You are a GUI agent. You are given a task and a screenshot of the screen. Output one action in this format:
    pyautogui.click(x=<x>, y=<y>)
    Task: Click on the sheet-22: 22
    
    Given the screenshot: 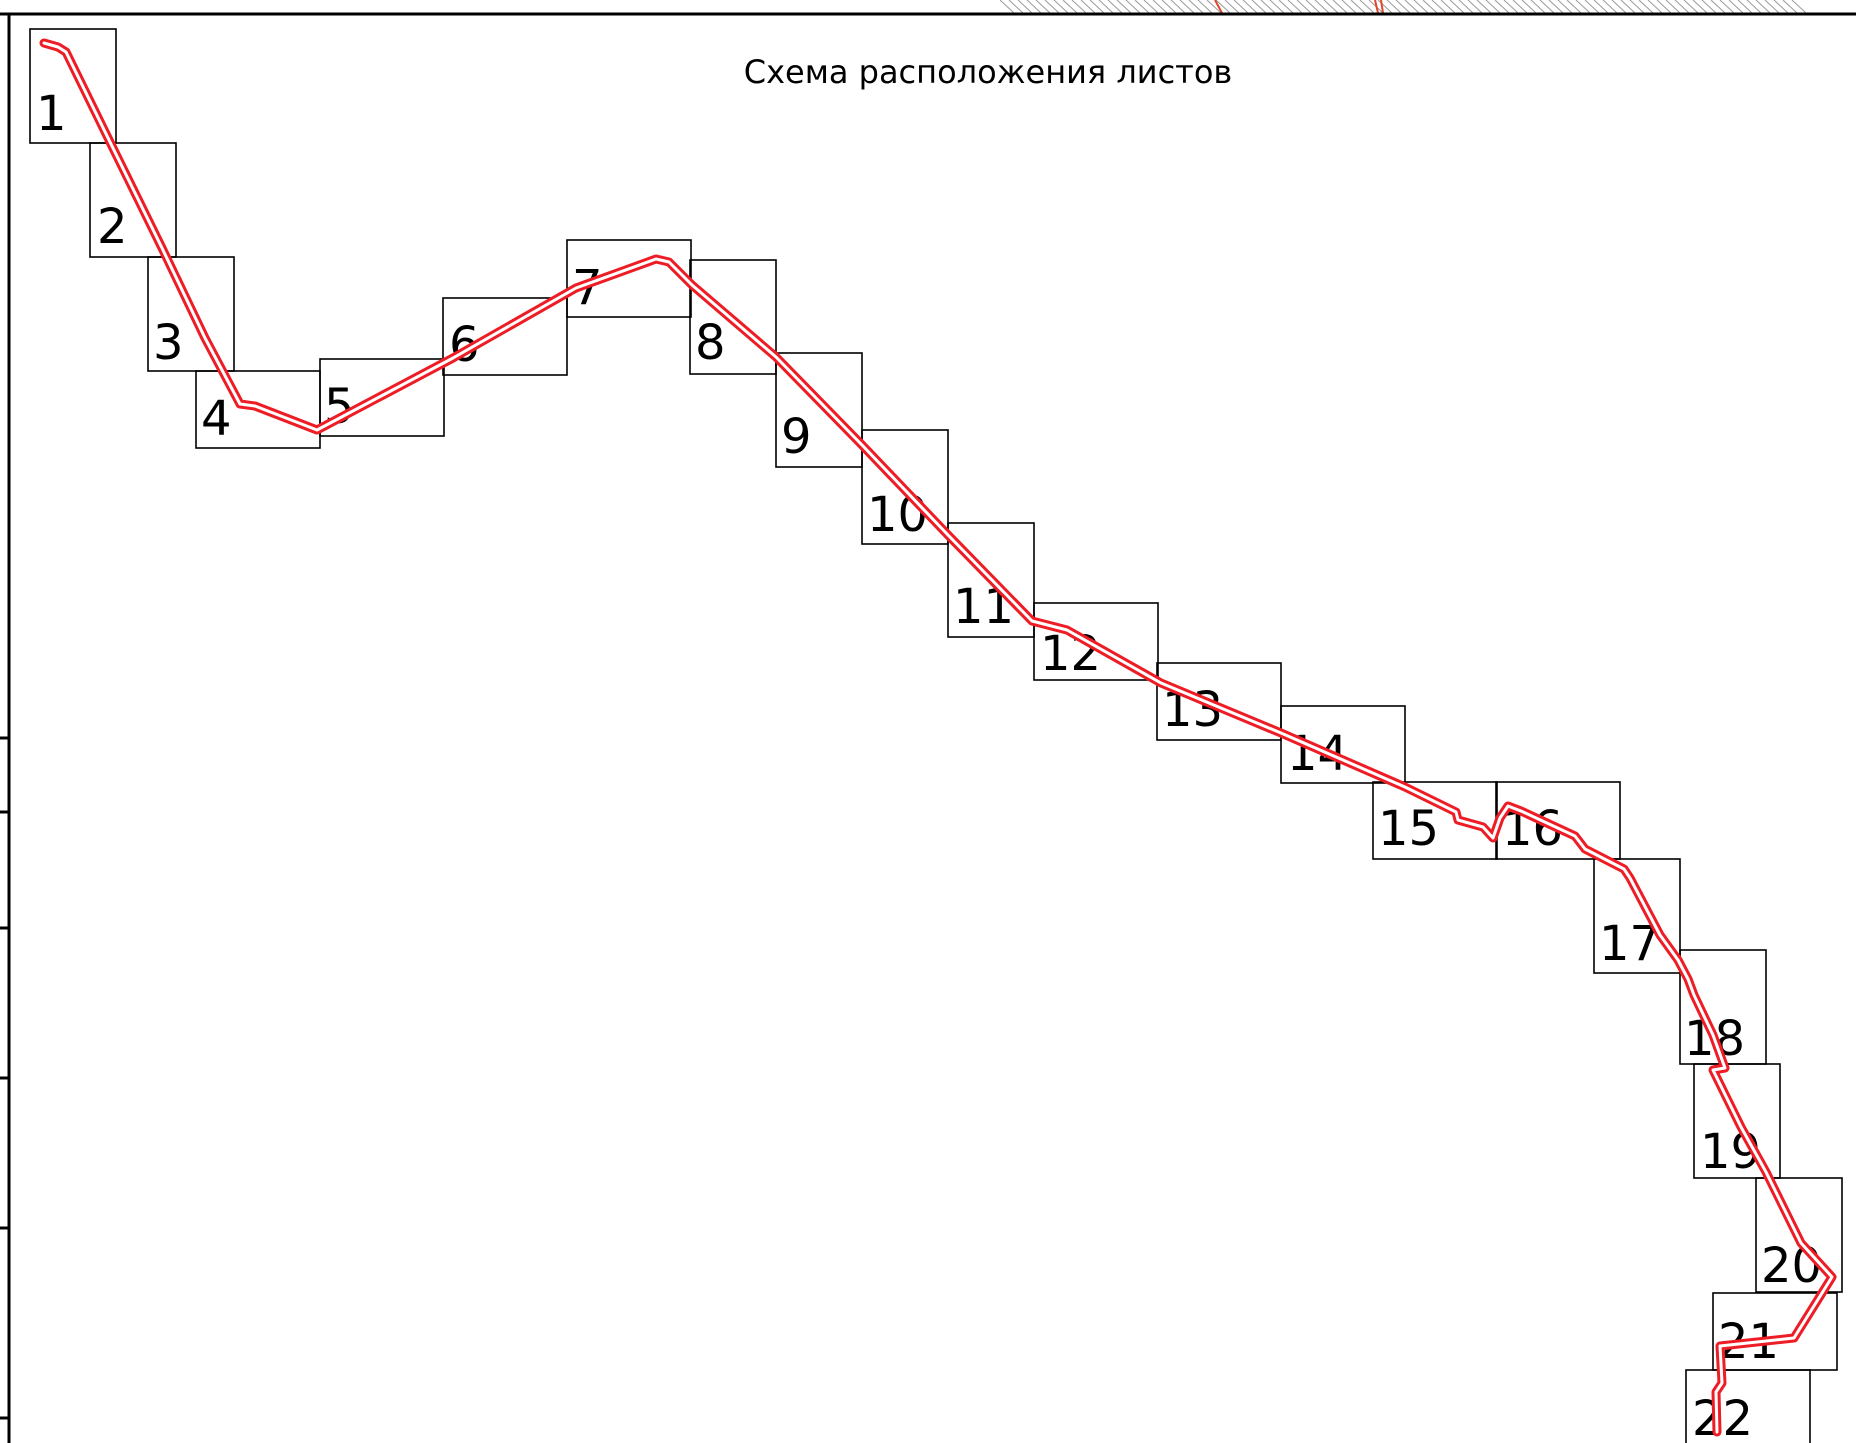 What is the action you would take?
    pyautogui.click(x=1748, y=1406)
    